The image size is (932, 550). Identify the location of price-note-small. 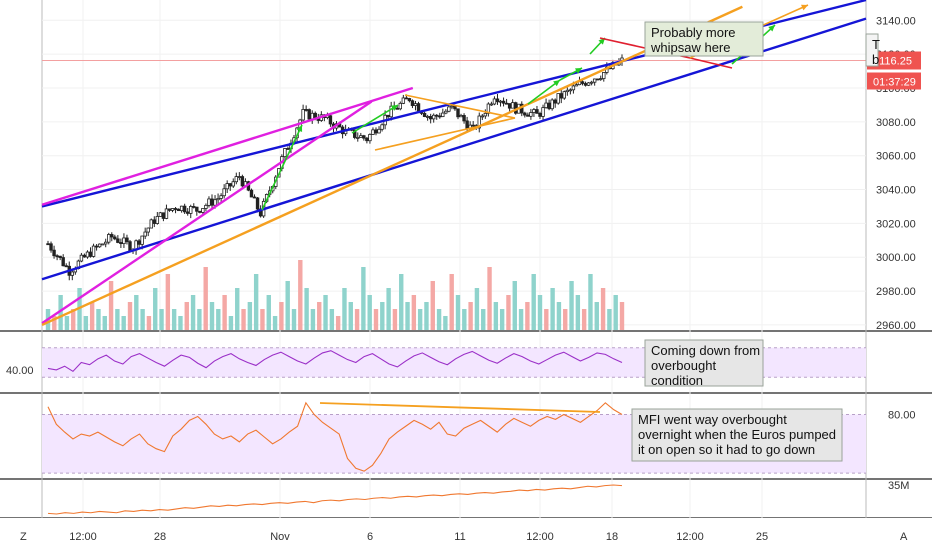
(872, 50).